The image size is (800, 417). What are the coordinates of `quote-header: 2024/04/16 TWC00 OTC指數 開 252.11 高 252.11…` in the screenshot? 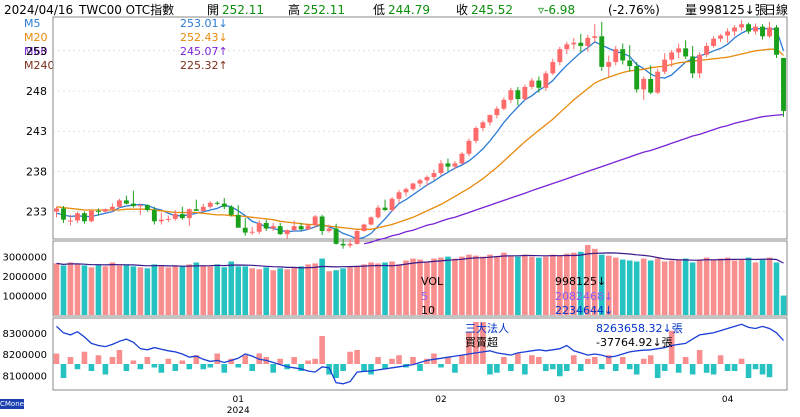 It's located at (400, 10).